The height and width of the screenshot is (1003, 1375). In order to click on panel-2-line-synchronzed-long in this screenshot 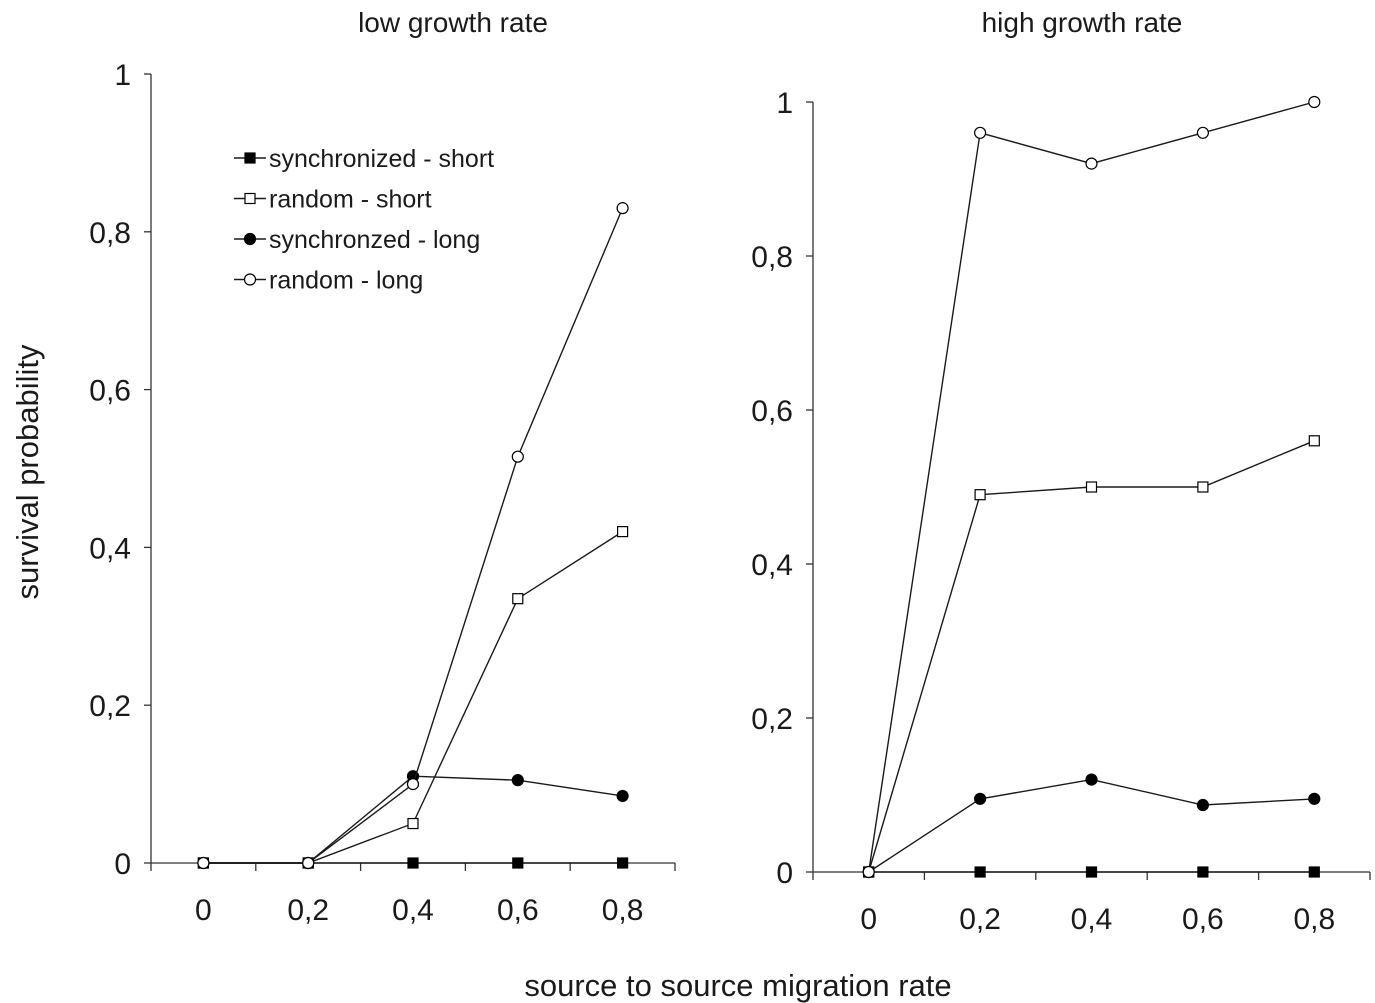, I will do `click(1091, 825)`.